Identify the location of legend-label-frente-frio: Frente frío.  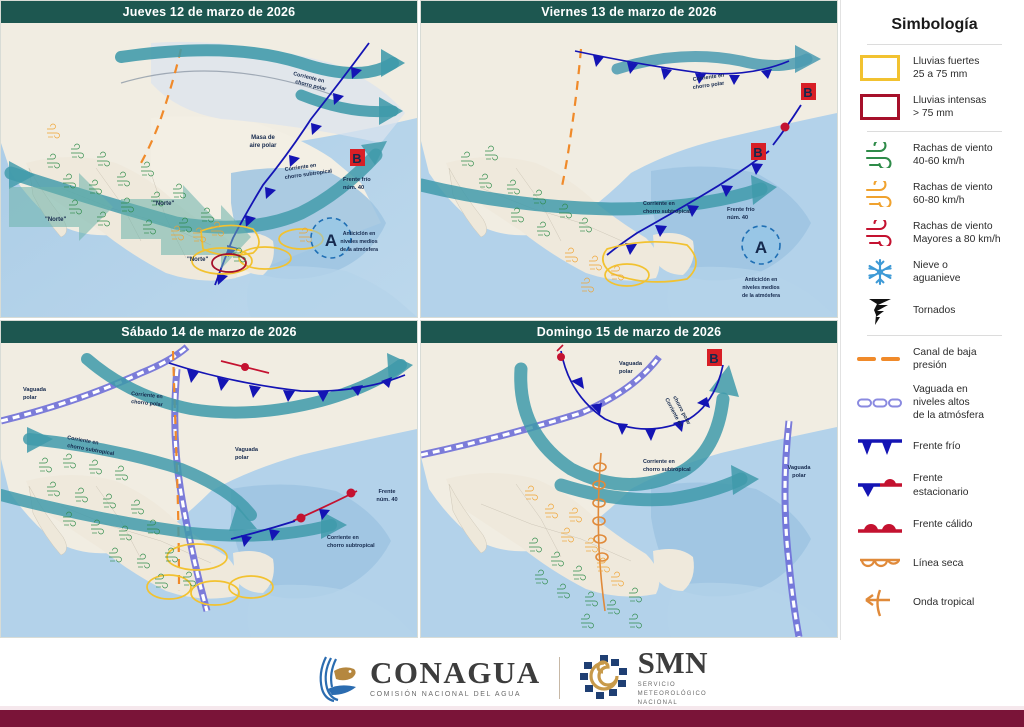
(937, 446).